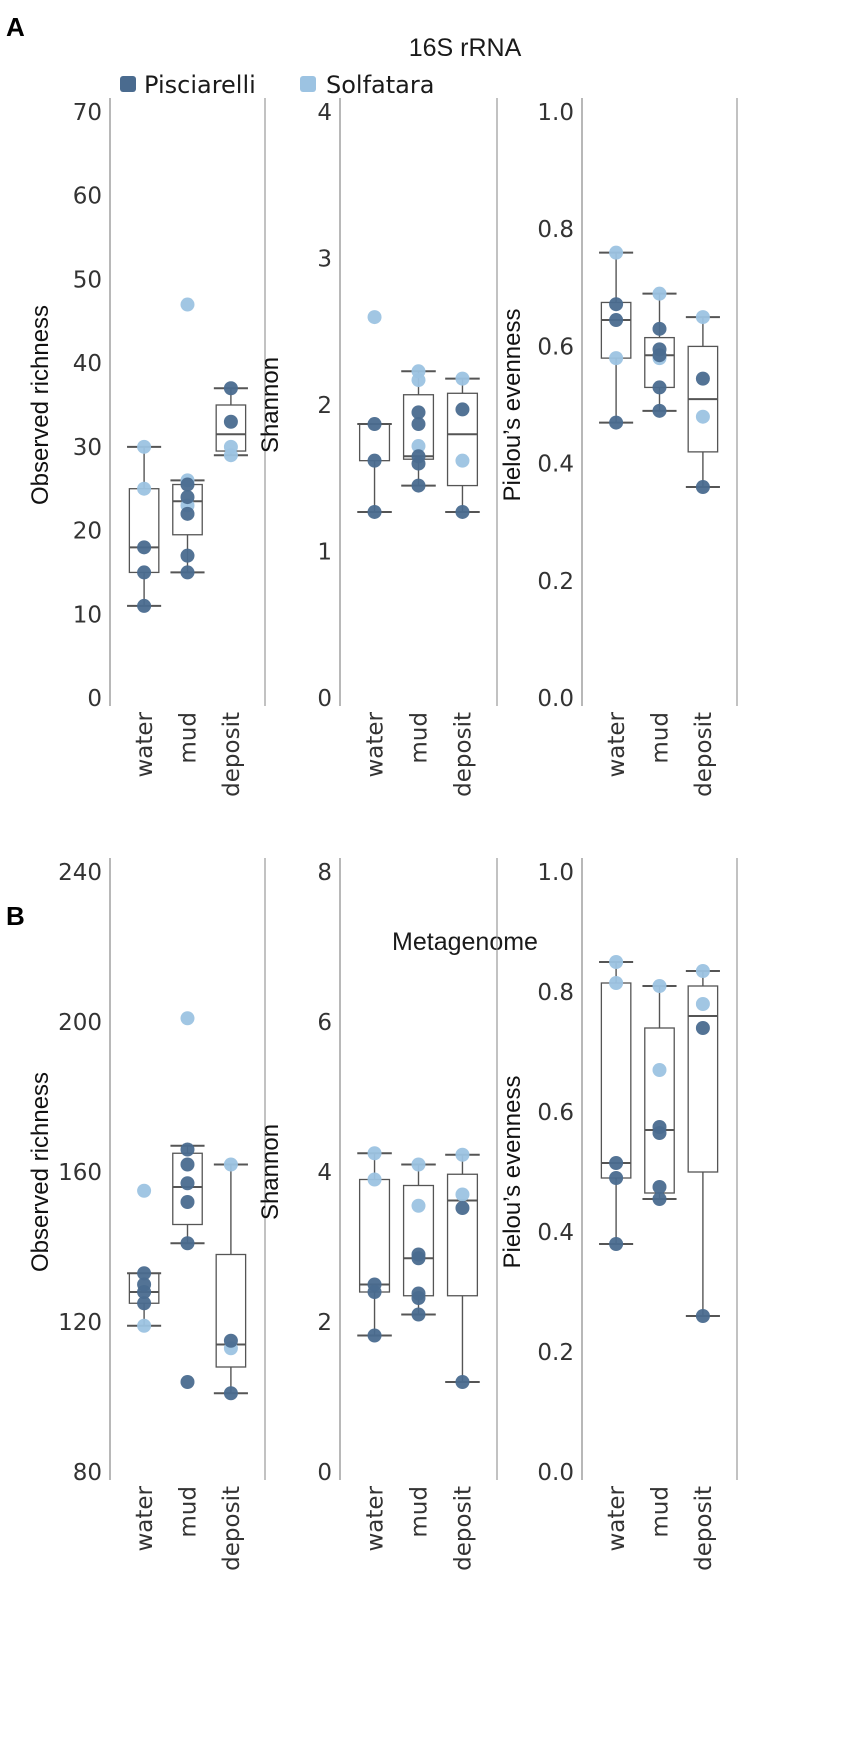 This screenshot has width=854, height=1750. What do you see at coordinates (15, 27) in the screenshot?
I see `panel-label-a: A` at bounding box center [15, 27].